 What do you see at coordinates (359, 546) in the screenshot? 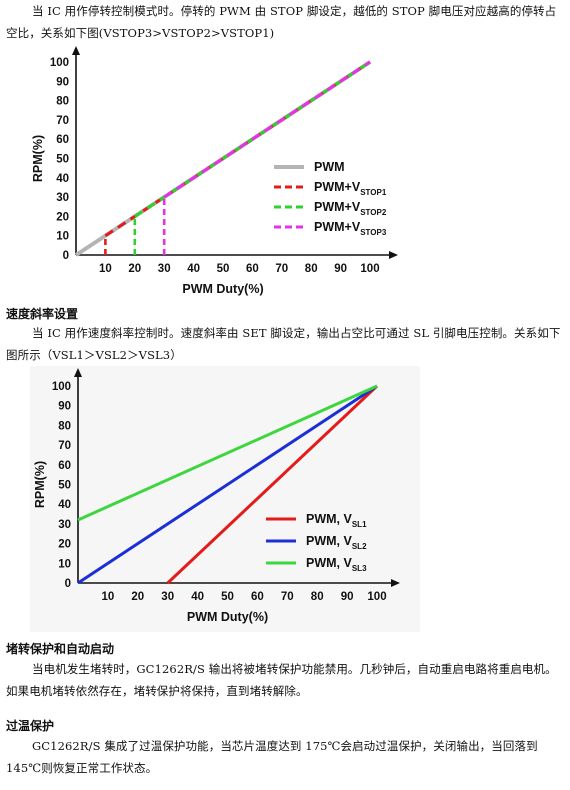
I see `legend-label-subscript: SL2` at bounding box center [359, 546].